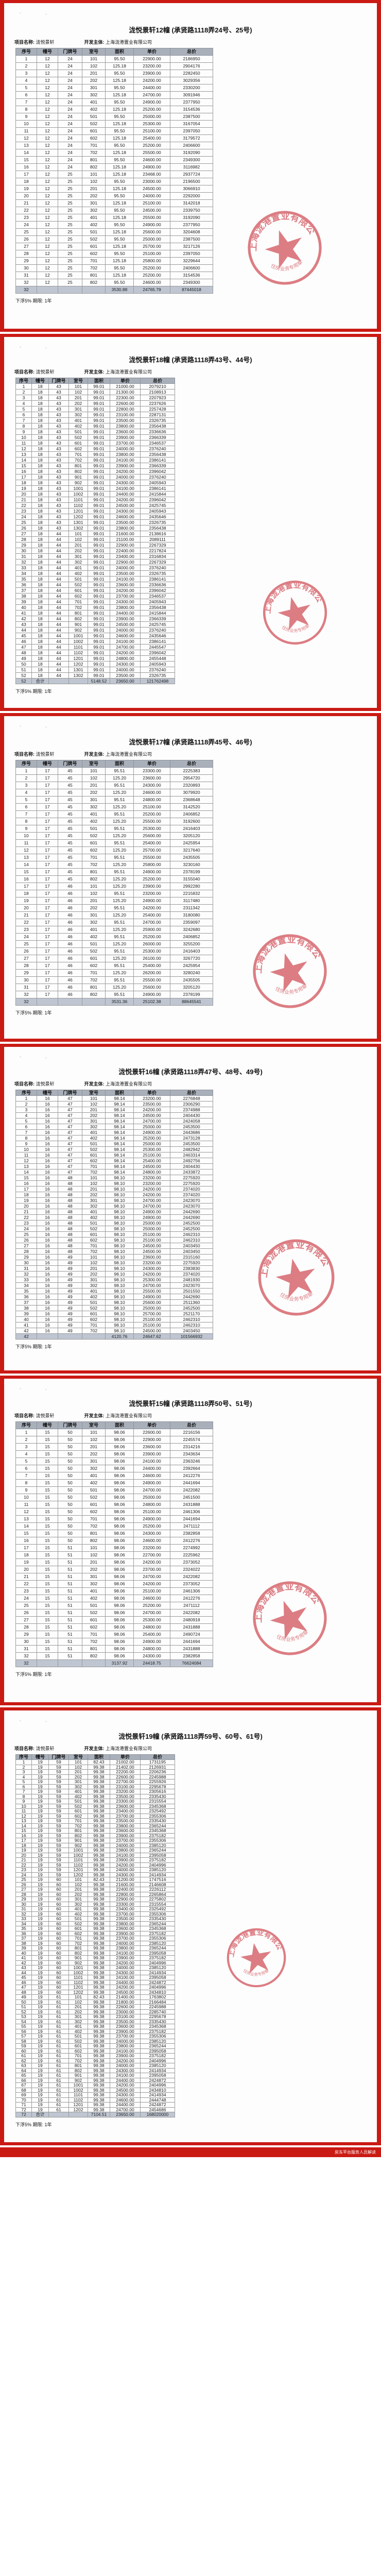  Describe the element at coordinates (114, 973) in the screenshot. I see `table-row: 29 17 46 701 125.20 26200.00 3280240` at that location.